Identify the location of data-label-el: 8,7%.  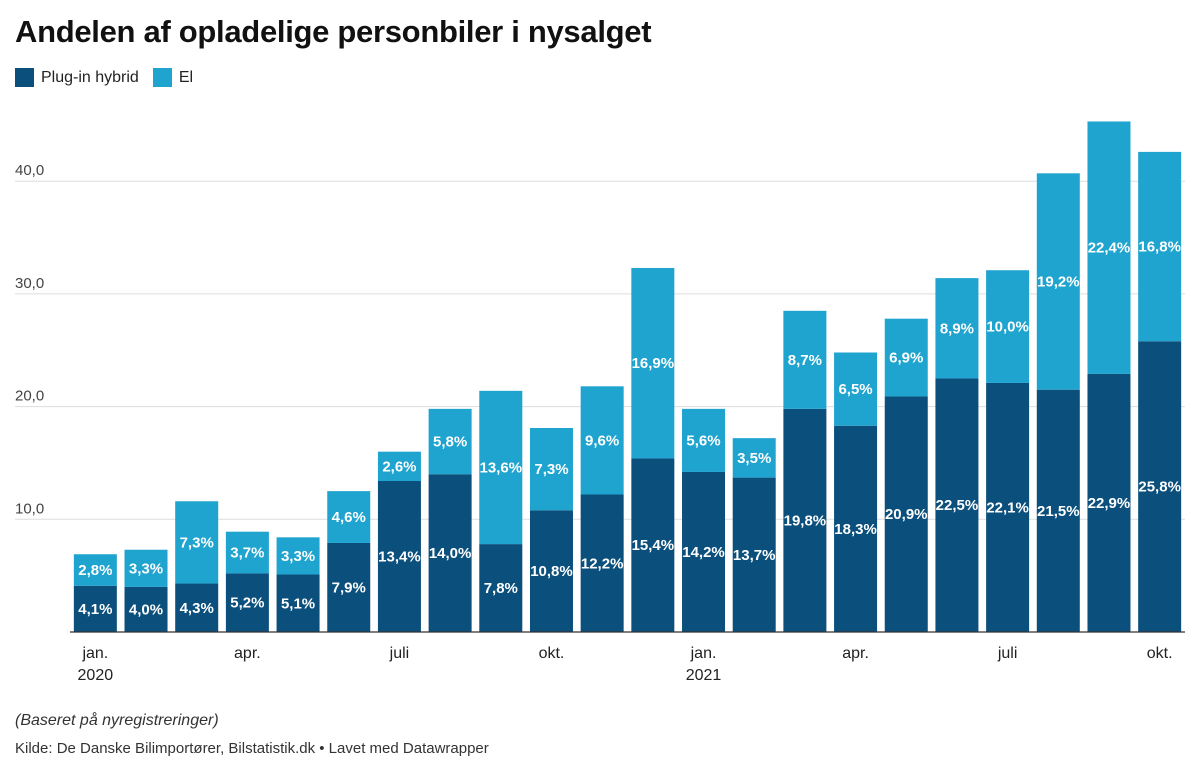
(805, 360).